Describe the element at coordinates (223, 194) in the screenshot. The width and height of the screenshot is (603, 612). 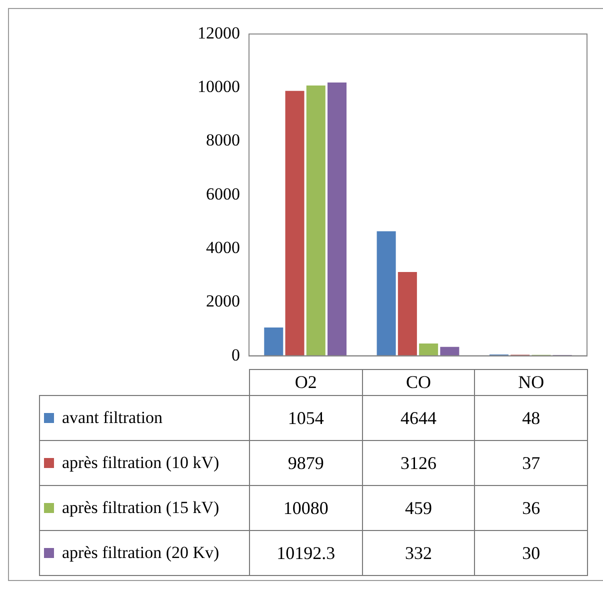
I see `y-tick-label: 6000` at that location.